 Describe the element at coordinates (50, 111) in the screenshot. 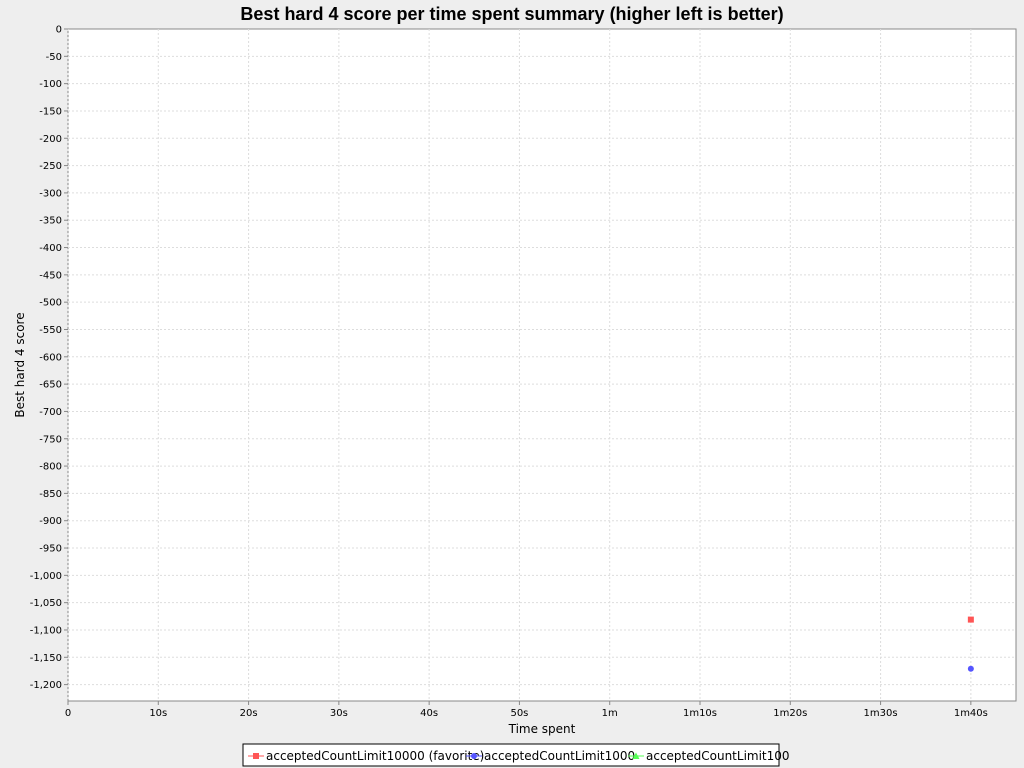

I see `y-tick-label: -150` at that location.